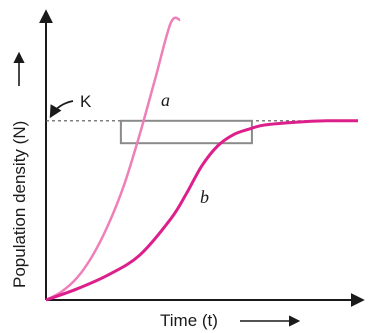 The width and height of the screenshot is (370, 333). Describe the element at coordinates (165, 100) in the screenshot. I see `series-a-label: a` at that location.